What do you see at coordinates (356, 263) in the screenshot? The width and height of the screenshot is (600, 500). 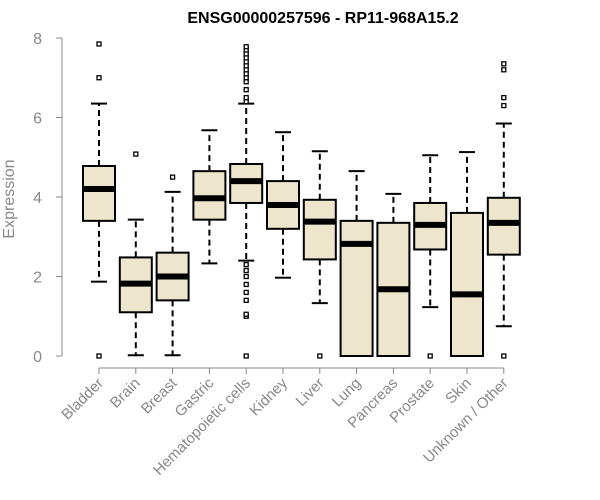 I see `box-lung` at bounding box center [356, 263].